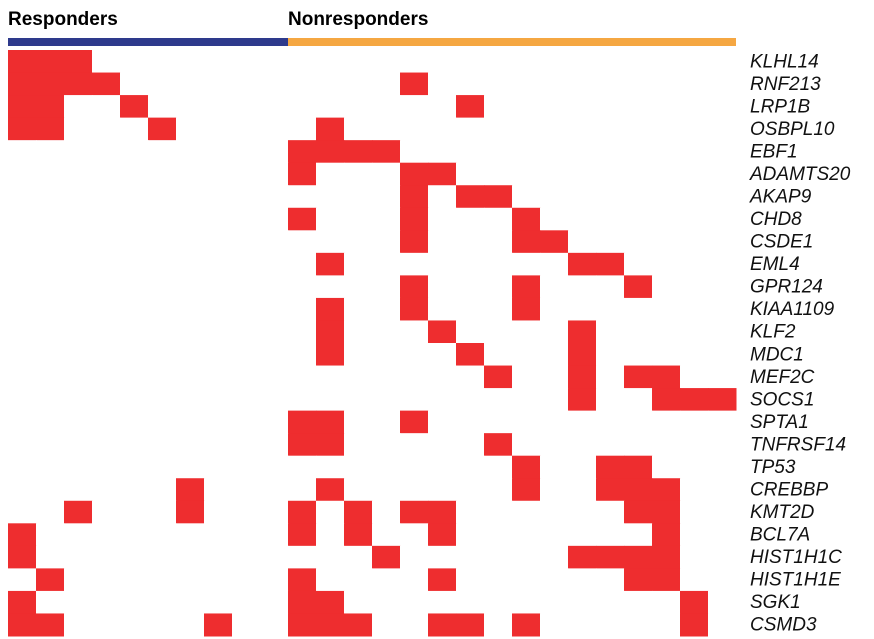 The height and width of the screenshot is (639, 874). Describe the element at coordinates (798, 444) in the screenshot. I see `row-label: TNFRSF14` at that location.